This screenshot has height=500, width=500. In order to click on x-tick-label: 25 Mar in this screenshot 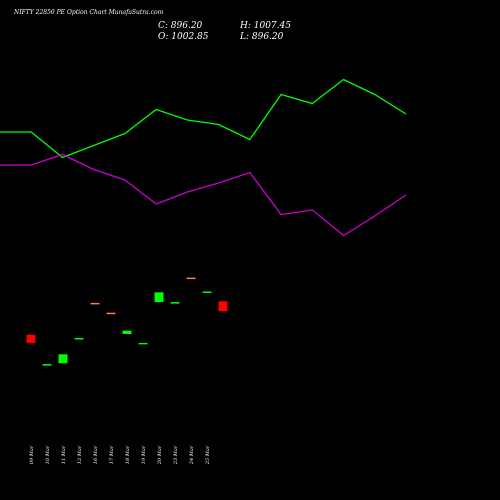, I will do `click(208, 455)`.